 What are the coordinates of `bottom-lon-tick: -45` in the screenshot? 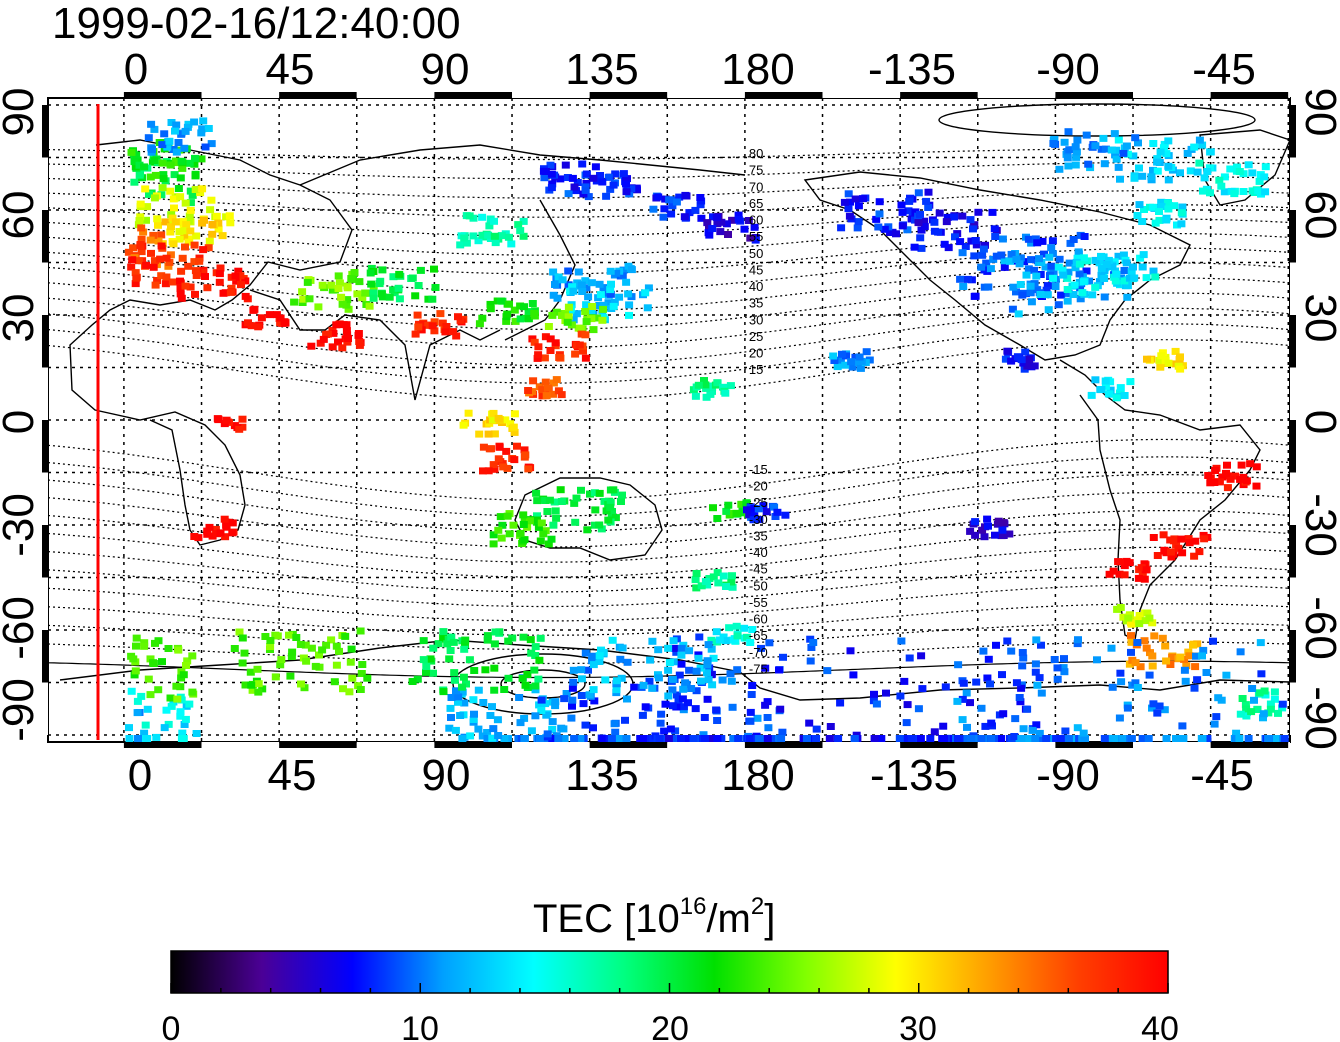 It's located at (1222, 775).